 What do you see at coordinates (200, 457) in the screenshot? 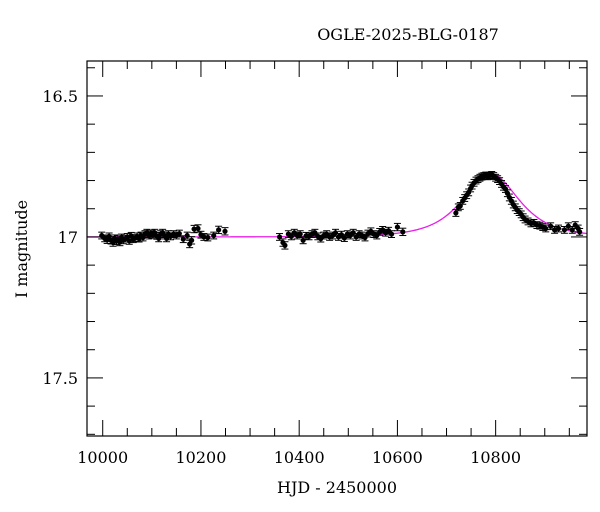
I see `x-tick-label: 10200` at bounding box center [200, 457].